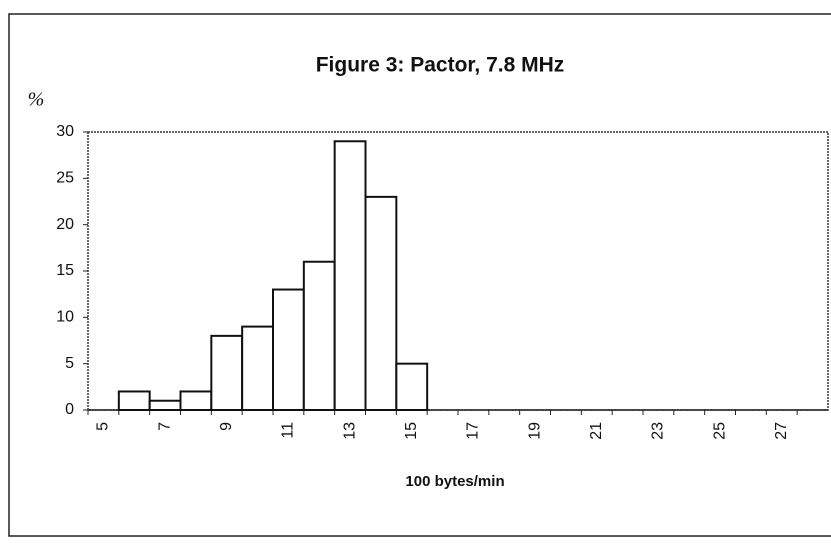 This screenshot has width=831, height=543. I want to click on y-tick-label: 5, so click(69, 363).